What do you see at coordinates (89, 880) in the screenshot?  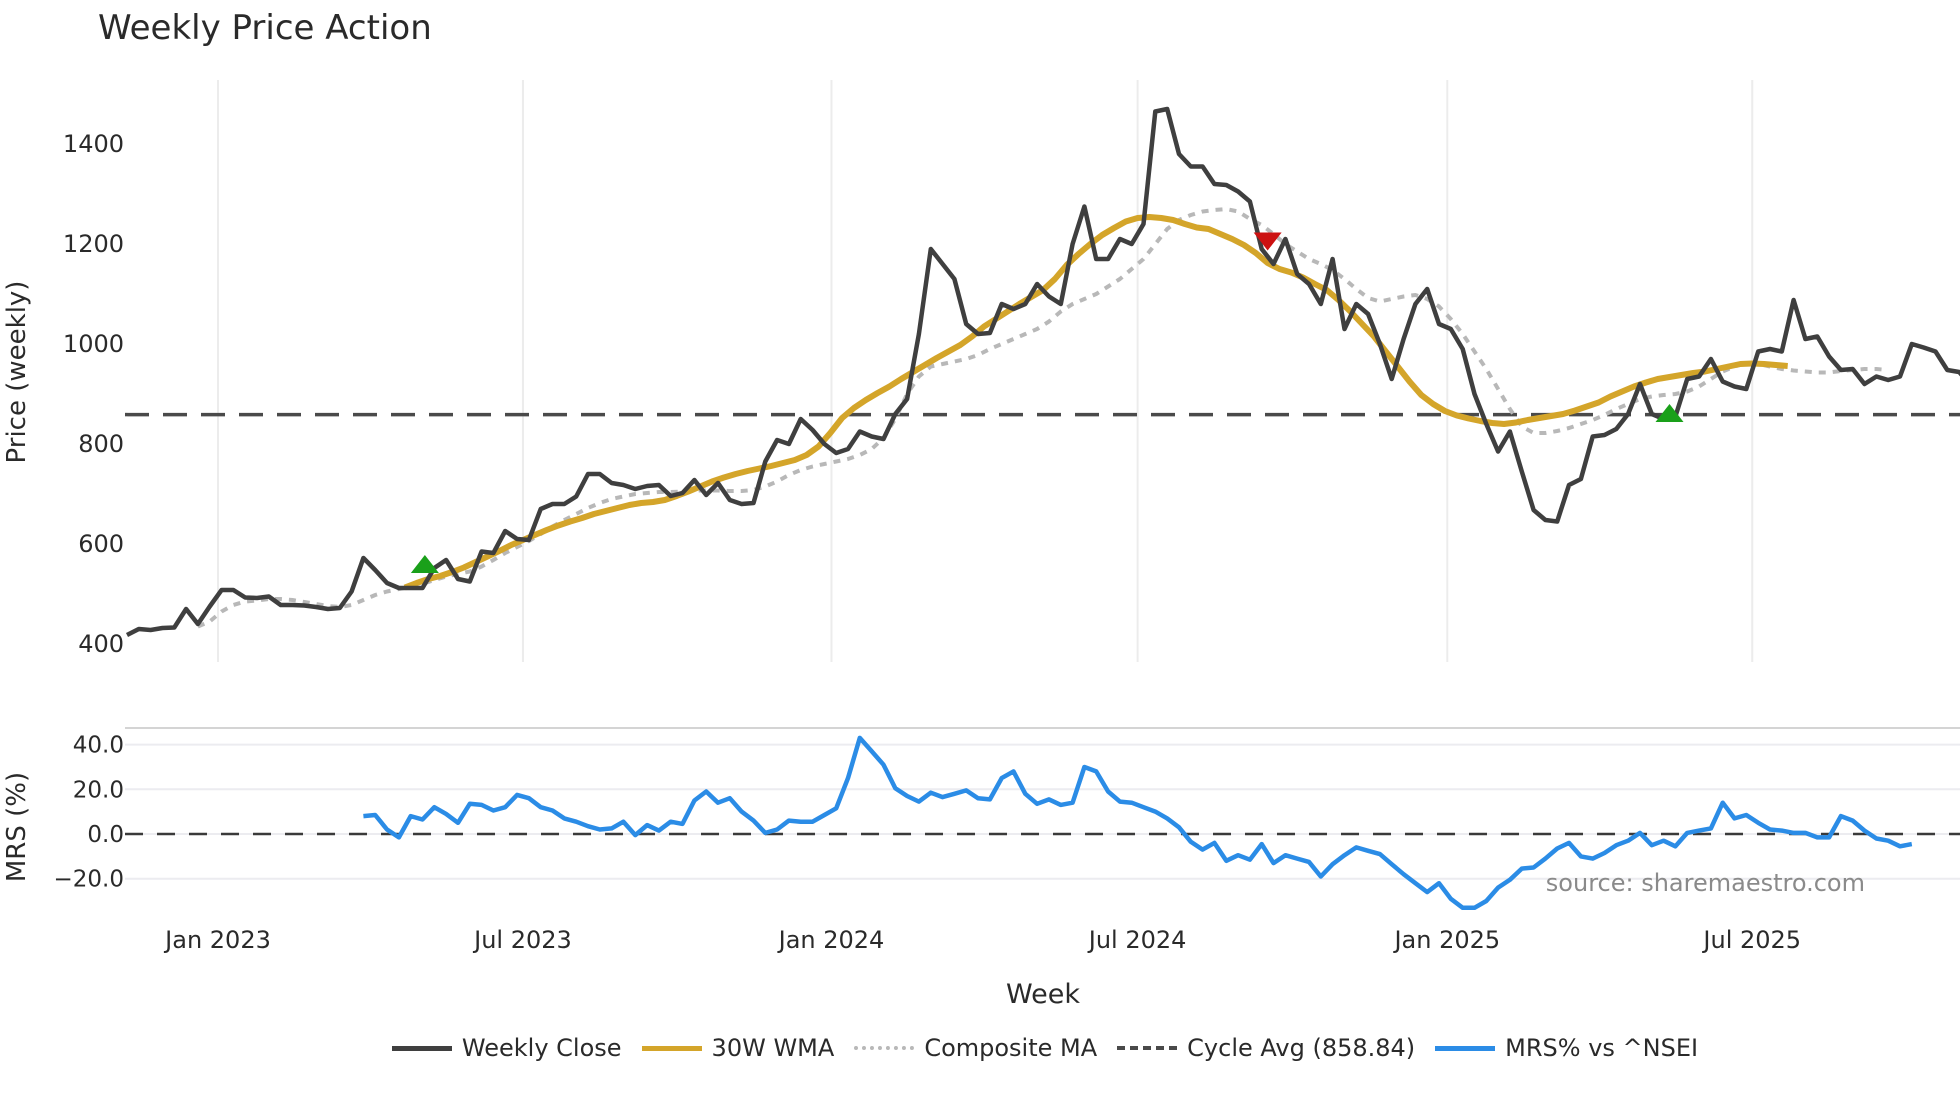 I see `y-tick-label: −20.0` at bounding box center [89, 880].